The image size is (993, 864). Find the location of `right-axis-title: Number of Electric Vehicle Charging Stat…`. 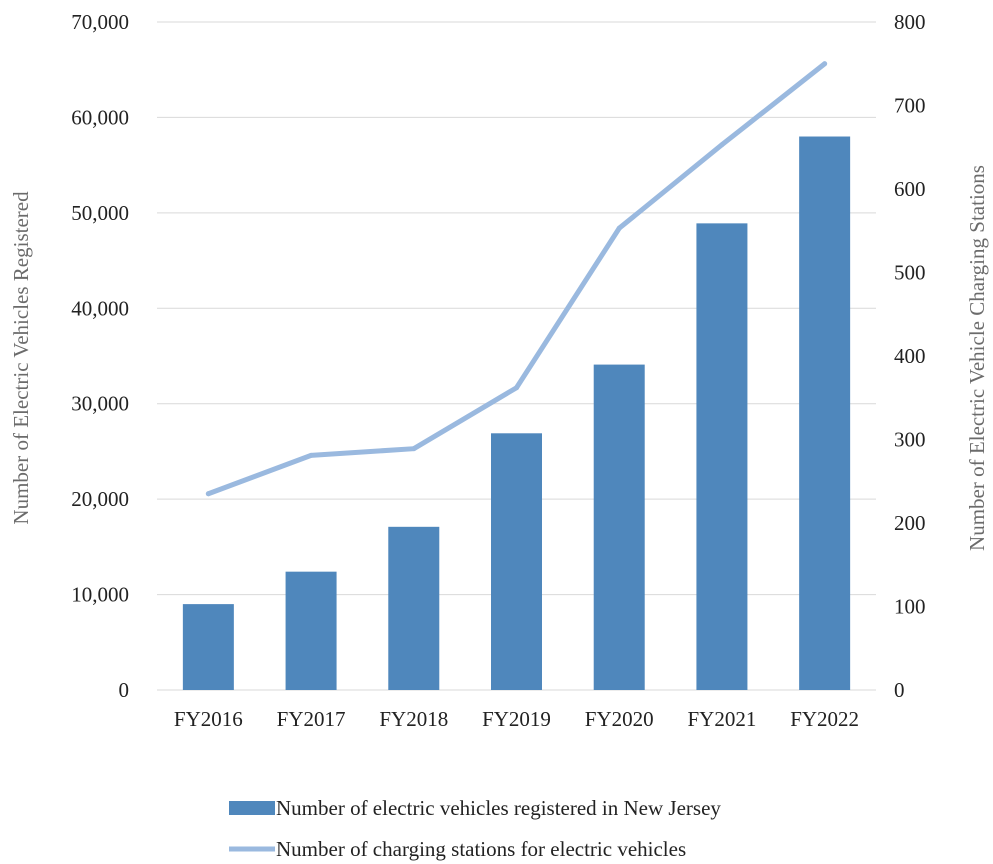

right-axis-title: Number of Electric Vehicle Charging Stat… is located at coordinates (977, 358).